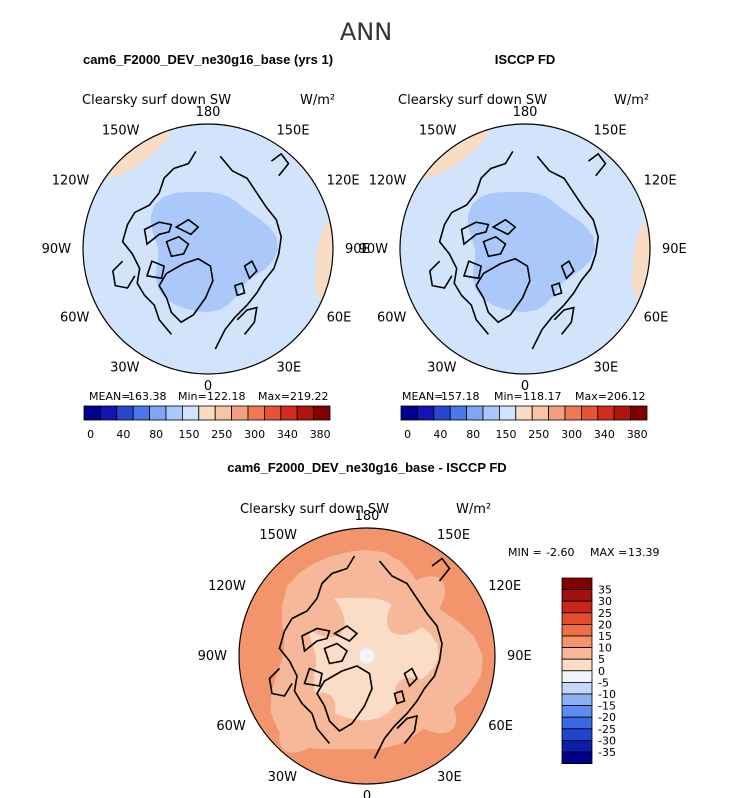  I want to click on map-field-obs, so click(525, 249).